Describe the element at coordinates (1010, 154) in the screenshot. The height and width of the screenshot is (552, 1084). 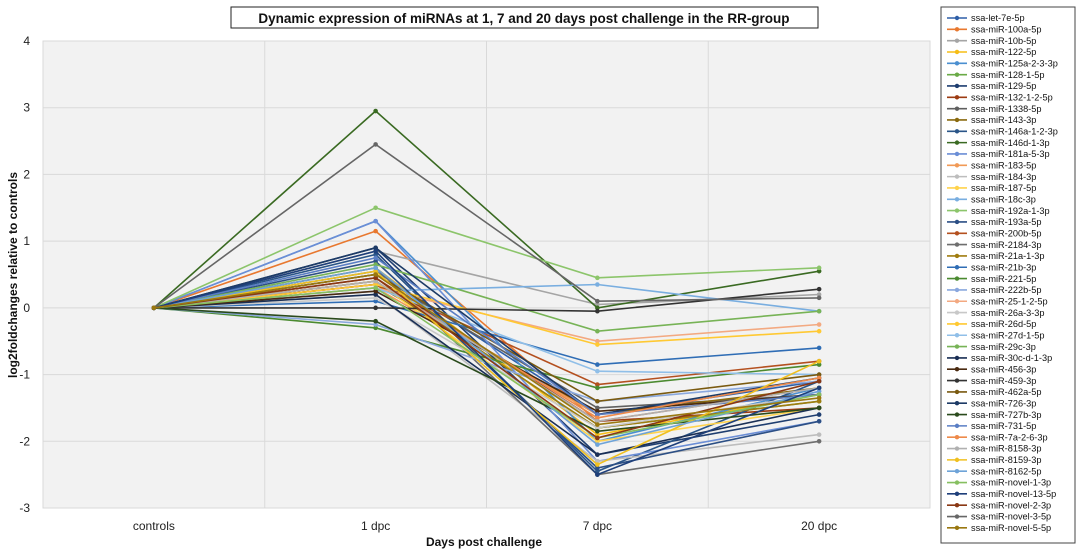
I see `legend-label: ssa-miR-181a-5-3p` at that location.